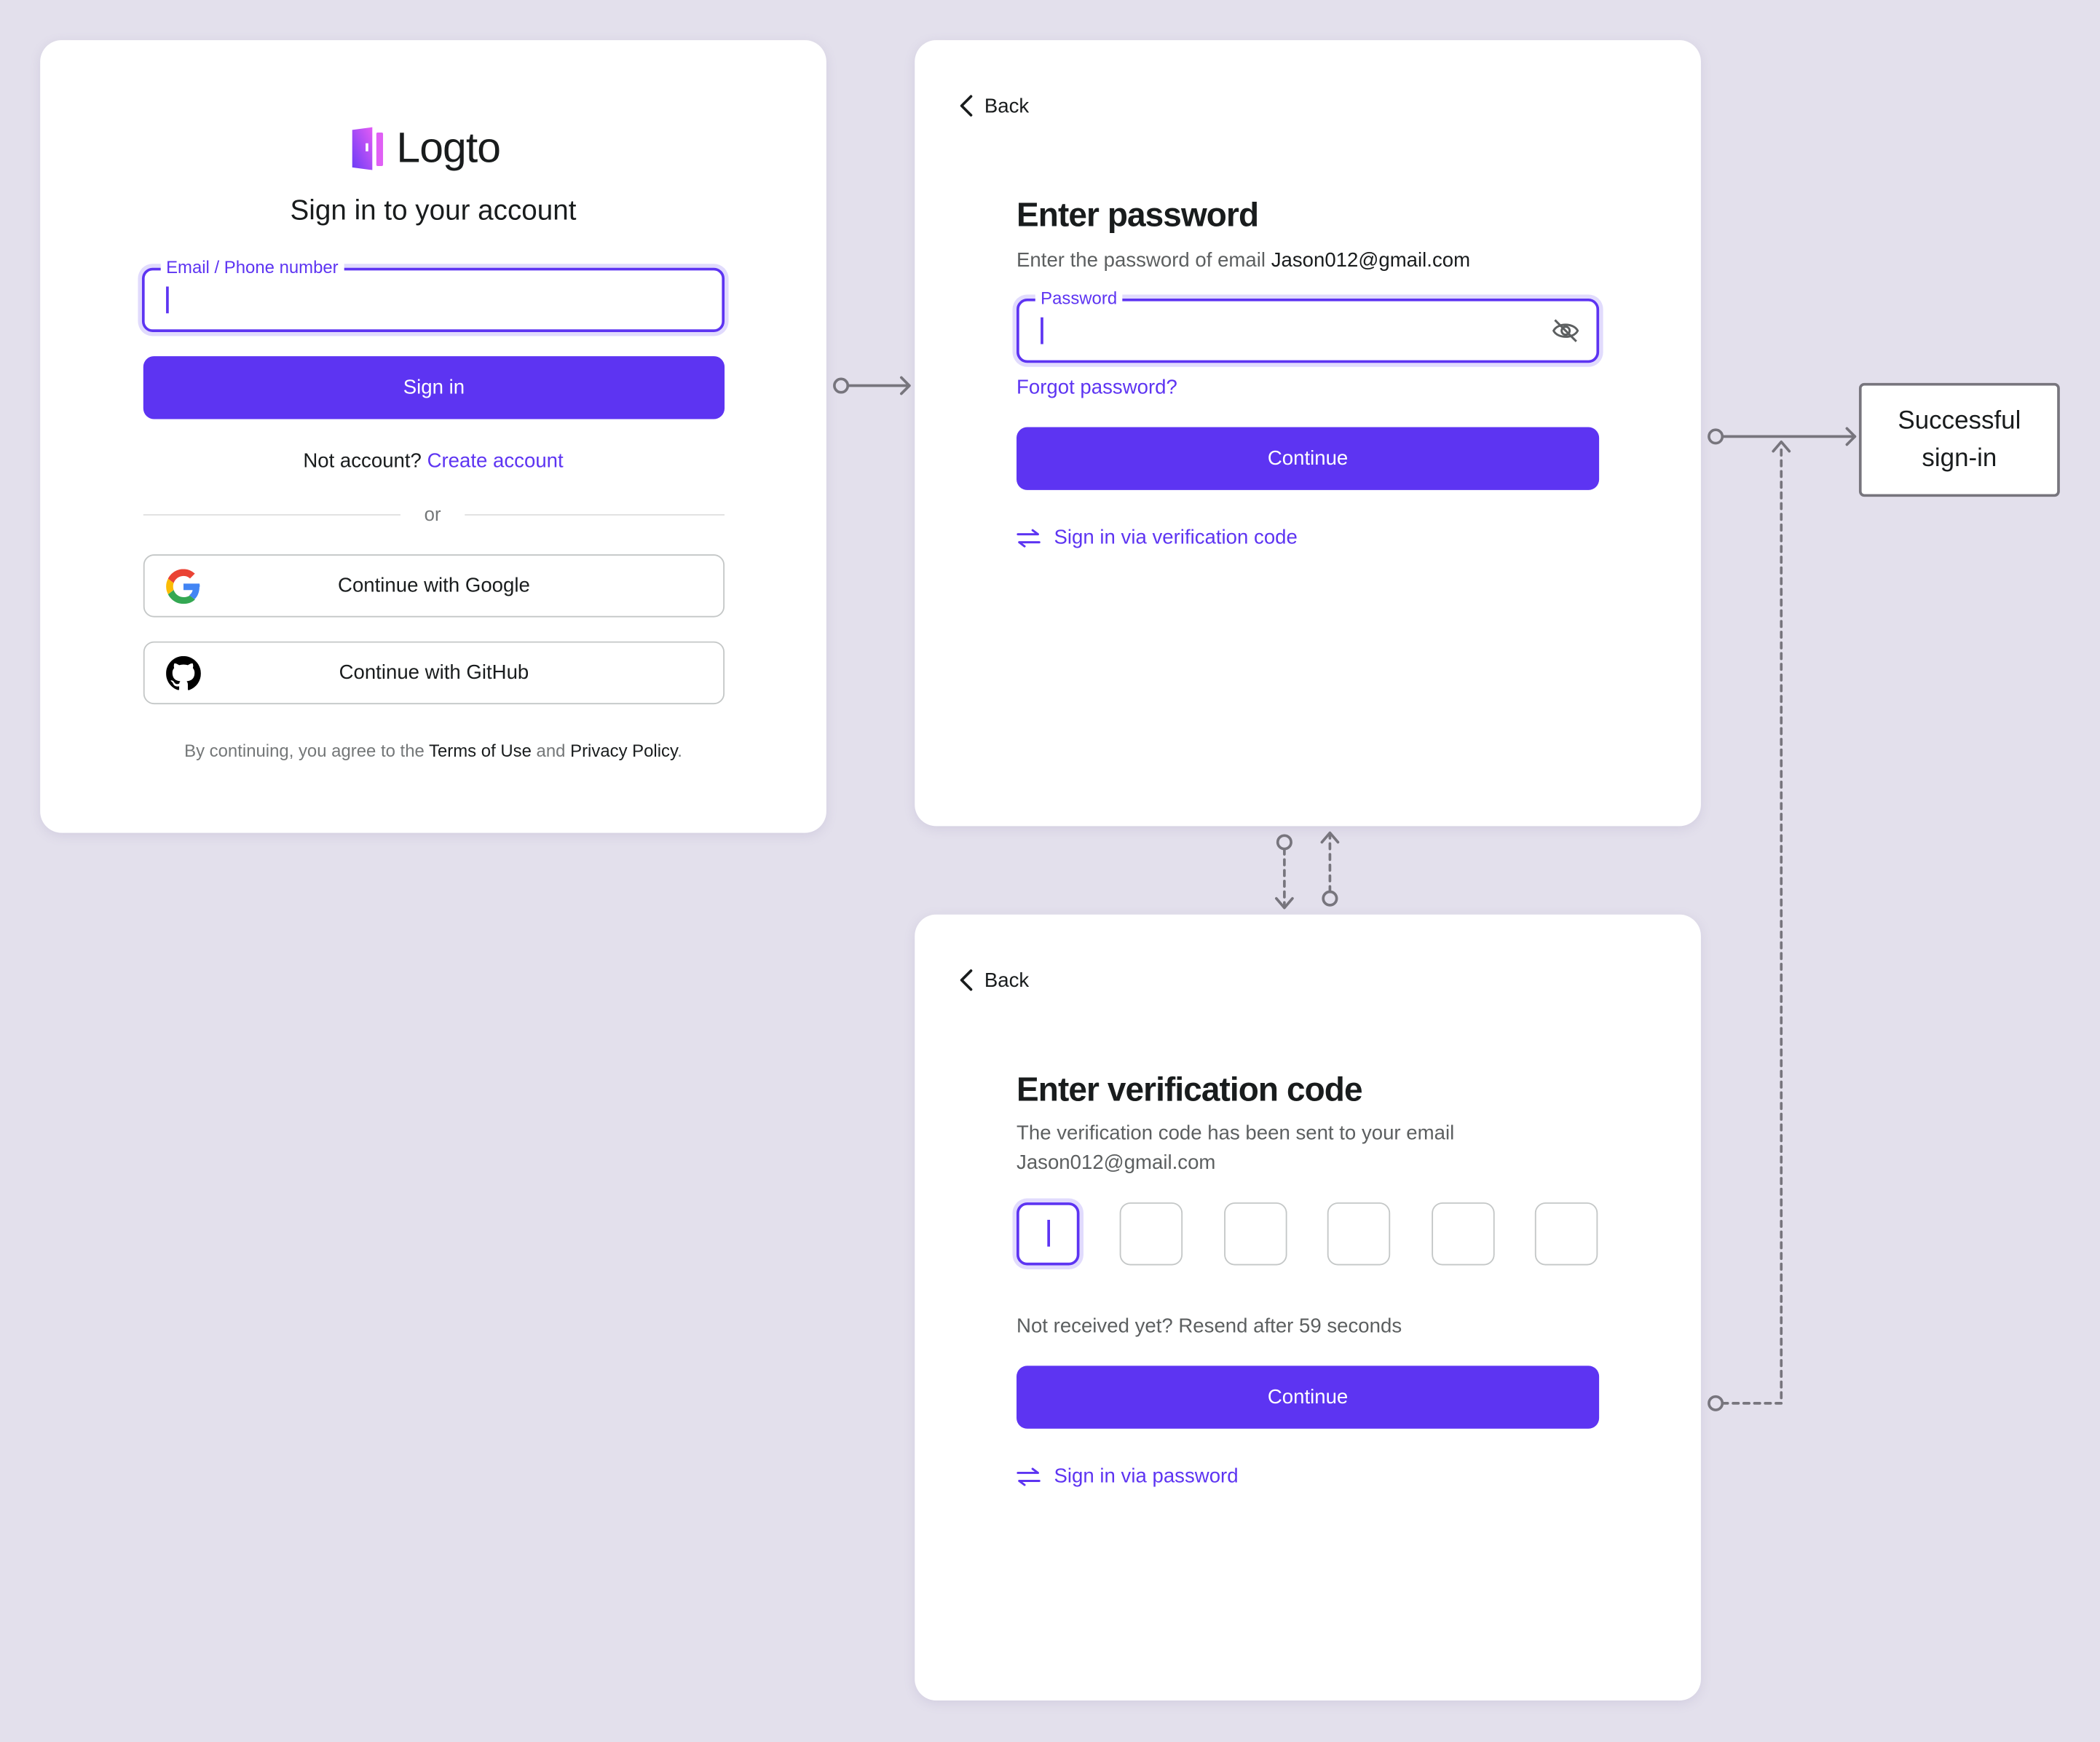 The height and width of the screenshot is (1742, 2100). I want to click on eye-off-icon, so click(1565, 331).